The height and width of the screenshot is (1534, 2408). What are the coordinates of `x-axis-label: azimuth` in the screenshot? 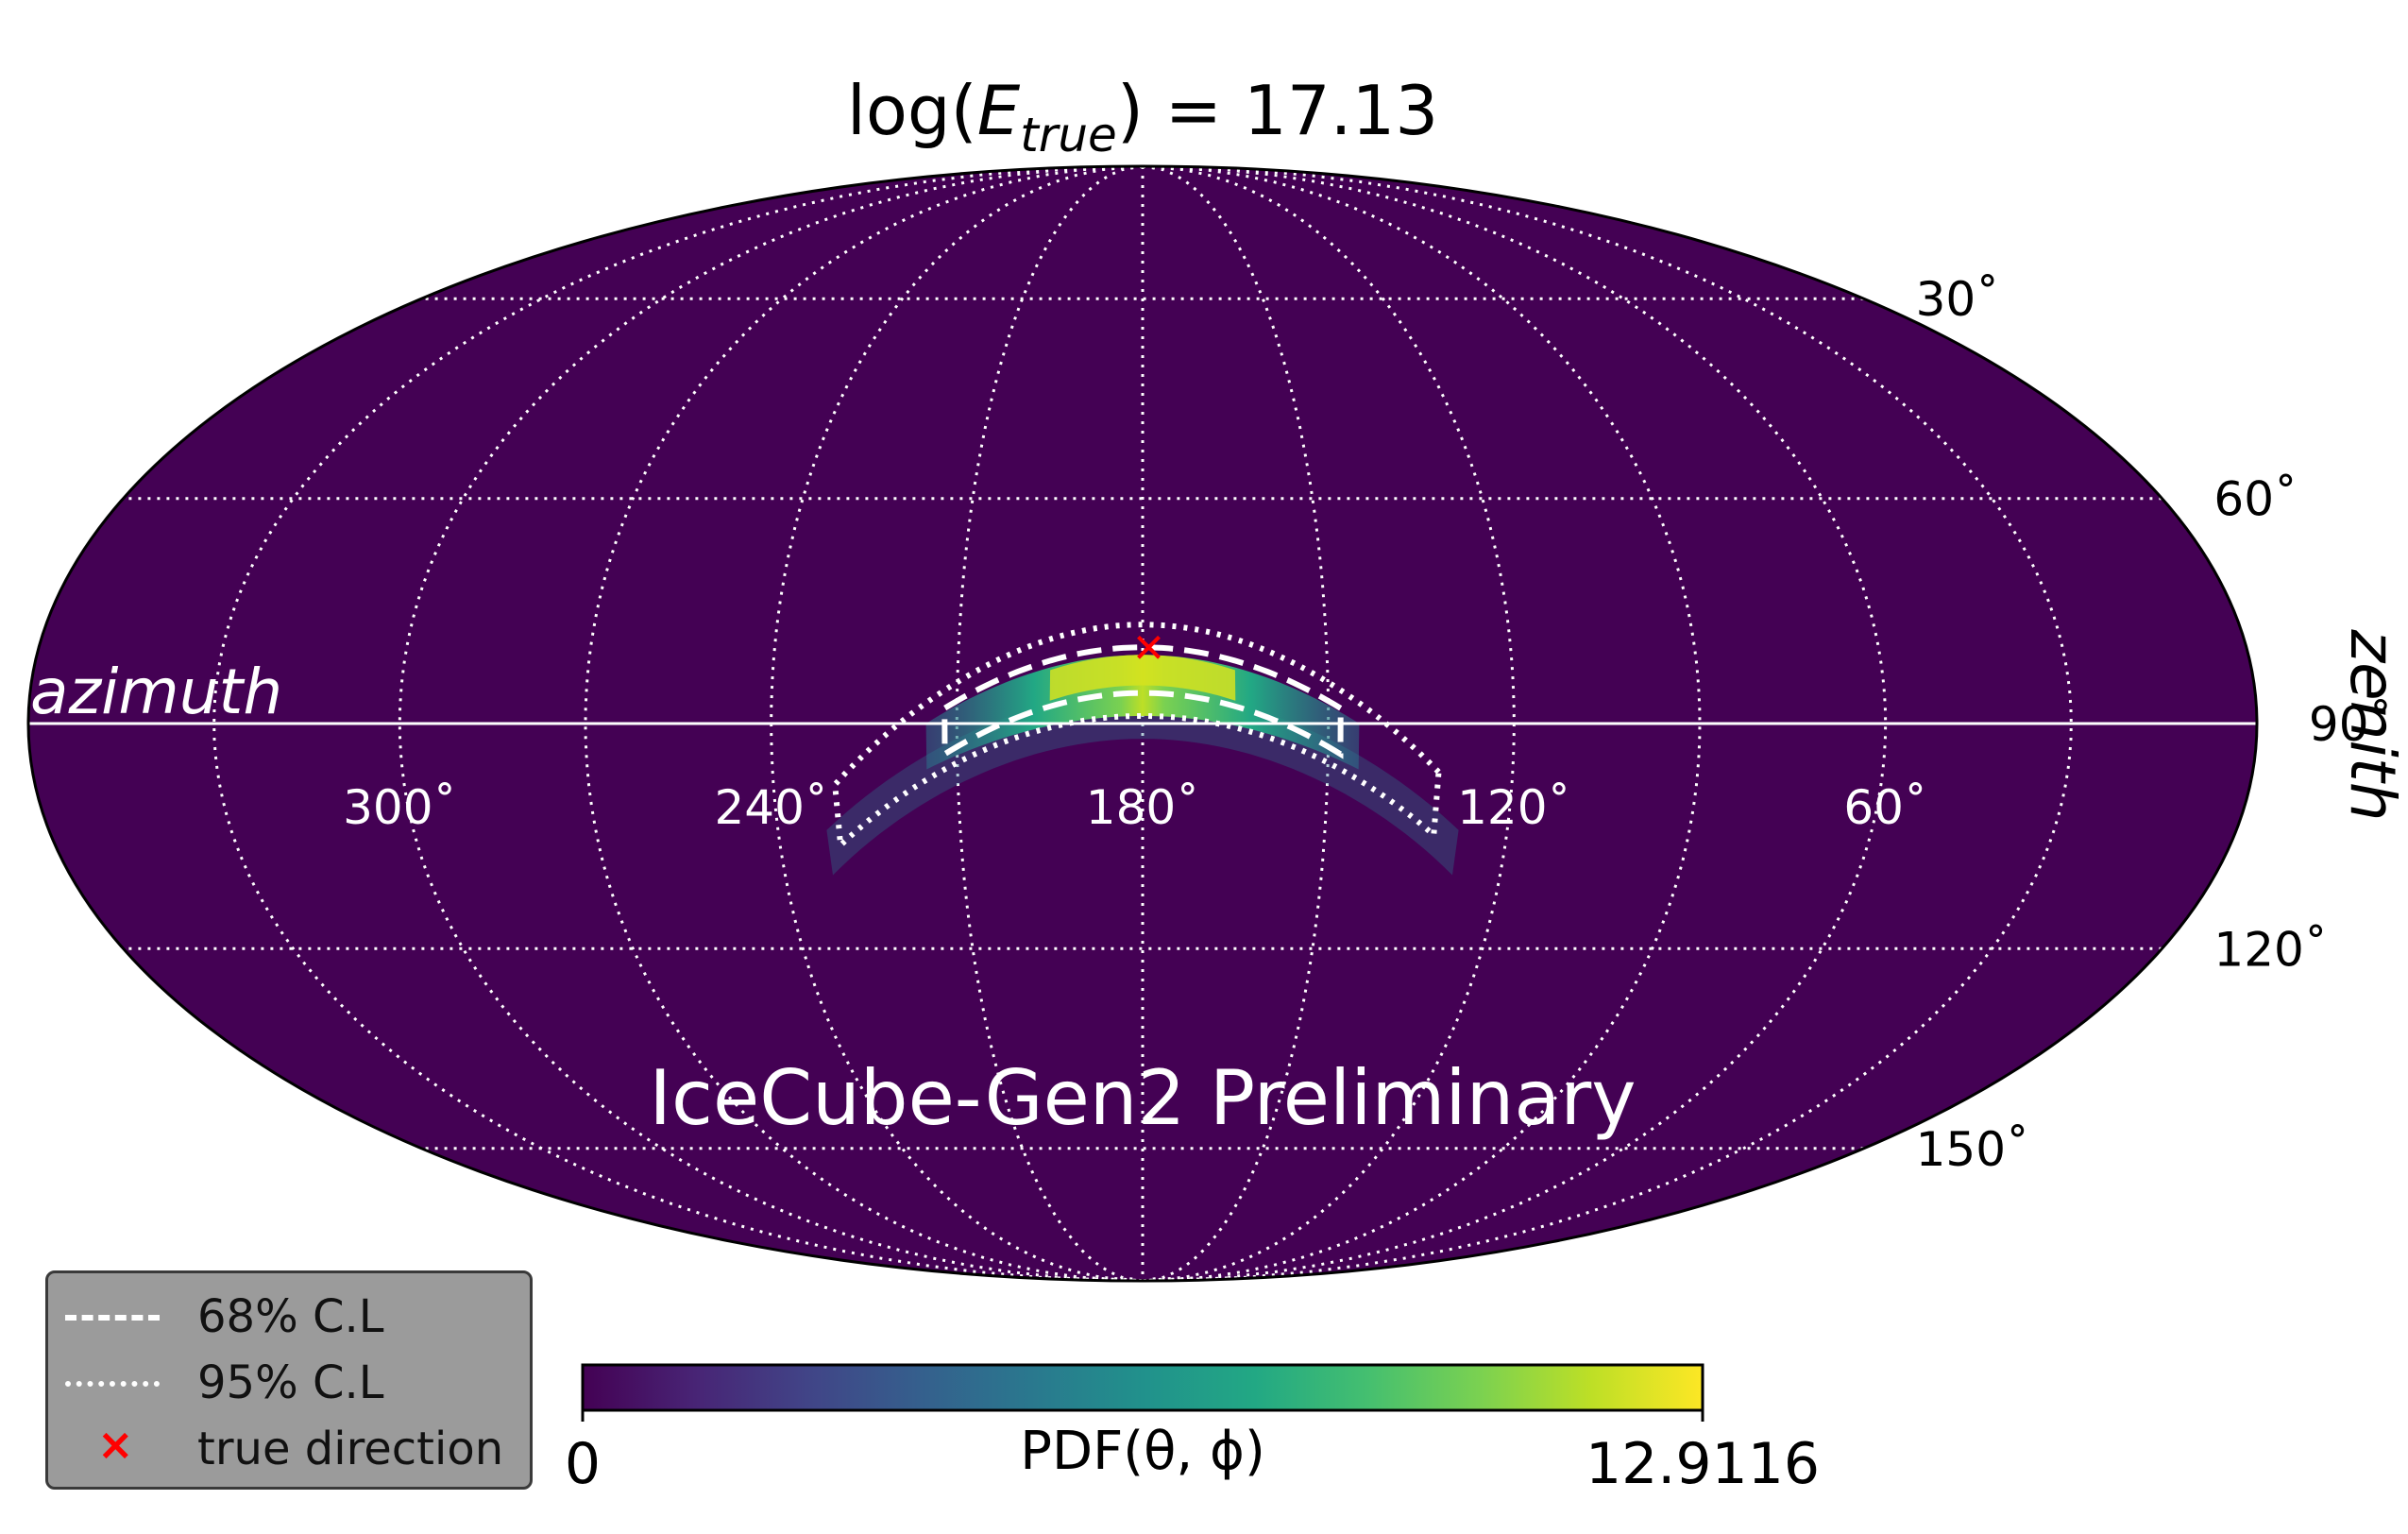 It's located at (156, 692).